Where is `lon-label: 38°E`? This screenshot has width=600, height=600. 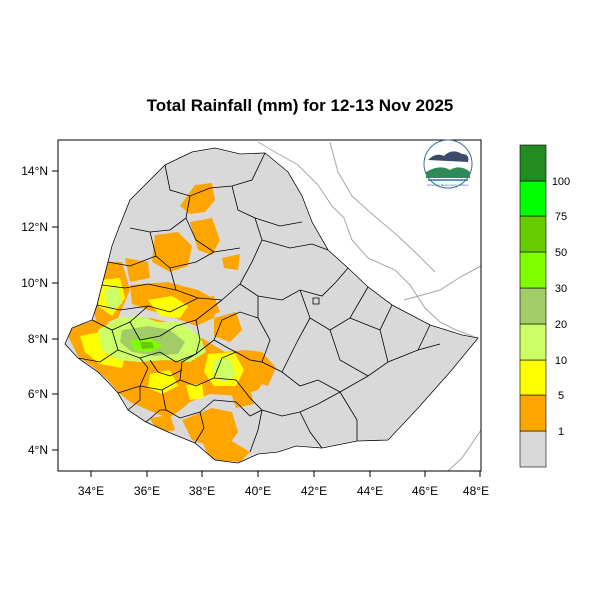
lon-label: 38°E is located at coordinates (202, 491).